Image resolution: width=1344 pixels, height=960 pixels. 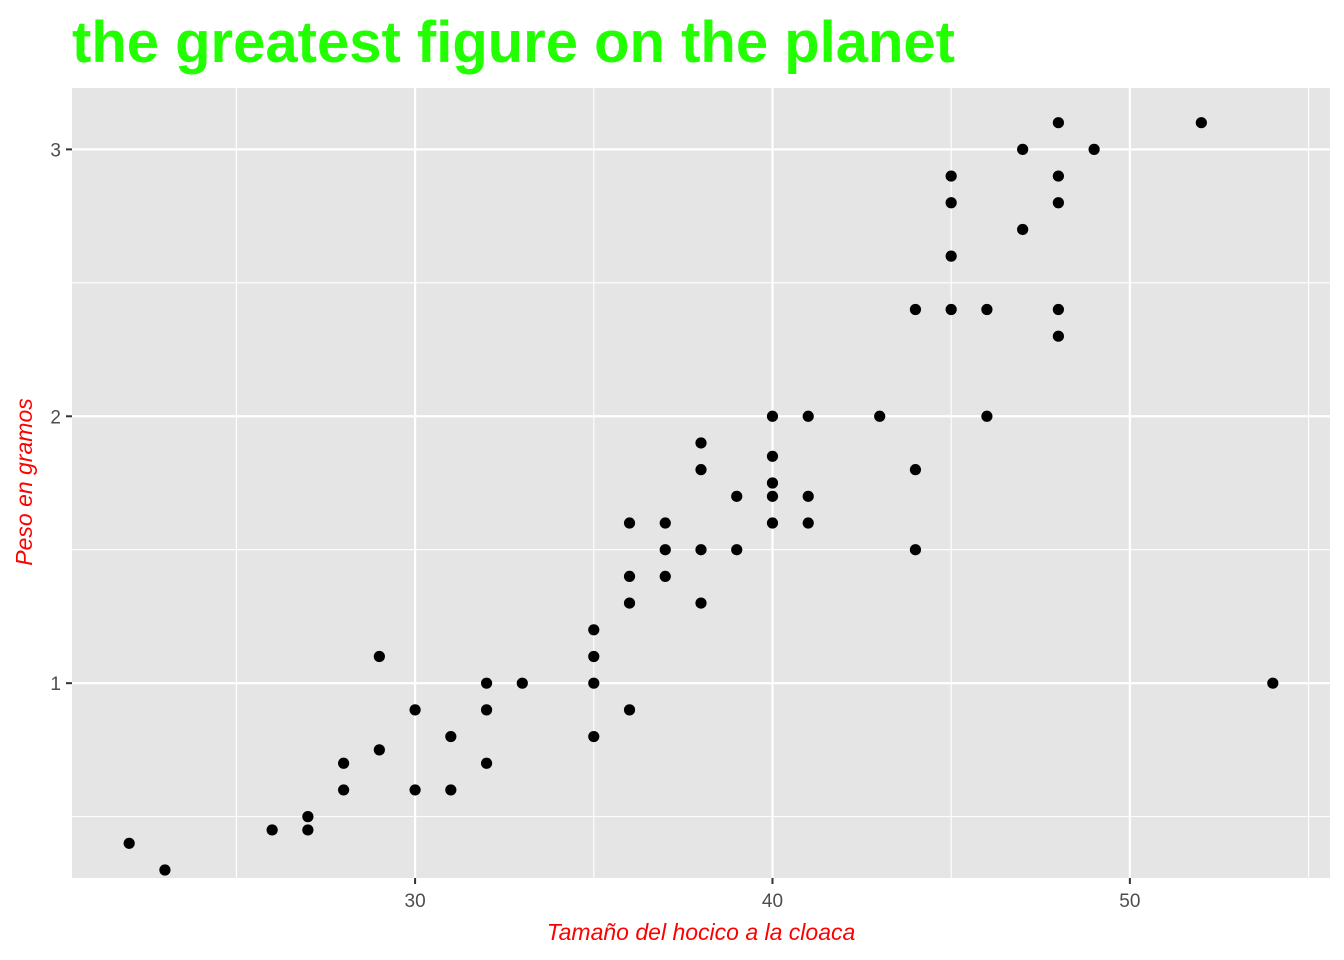 What do you see at coordinates (55, 684) in the screenshot?
I see `y-tick-label: 1` at bounding box center [55, 684].